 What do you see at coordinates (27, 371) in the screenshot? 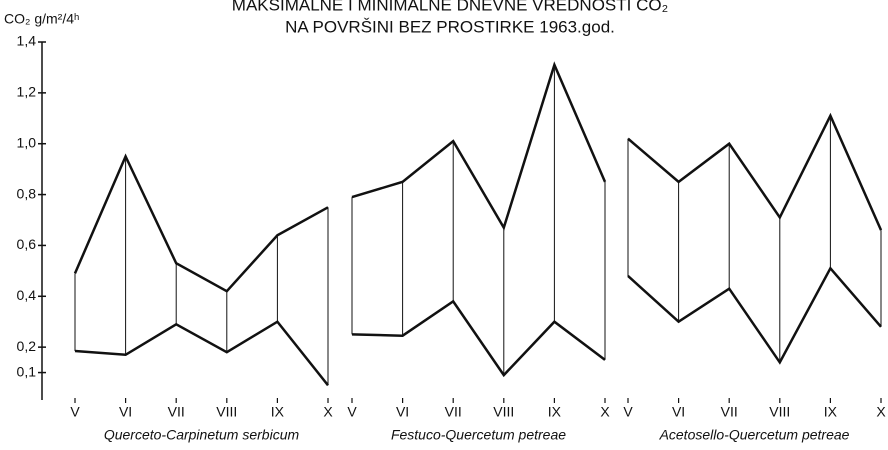
I see `y-tick-label: 0,1` at bounding box center [27, 371].